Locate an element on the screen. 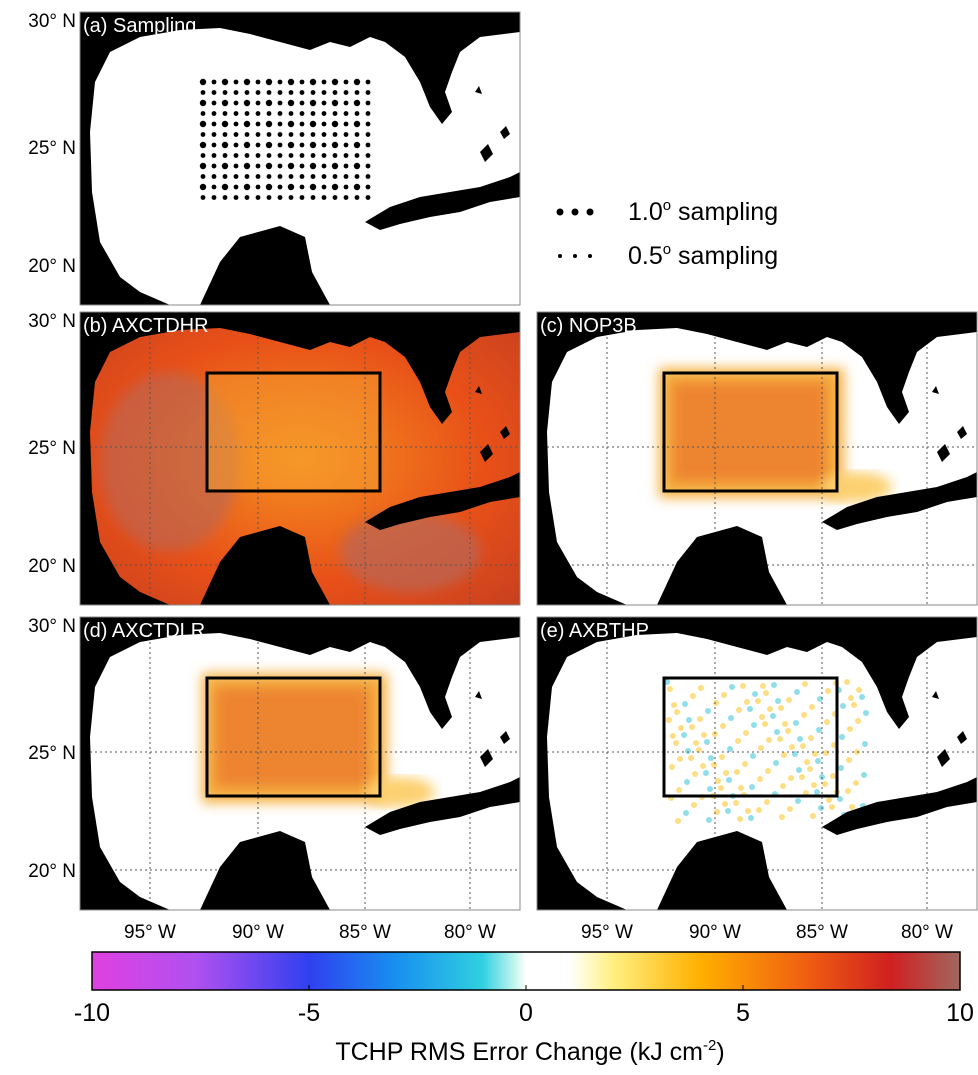 This screenshot has width=978, height=1075. colorbar-tick-label: 0 is located at coordinates (526, 1013).